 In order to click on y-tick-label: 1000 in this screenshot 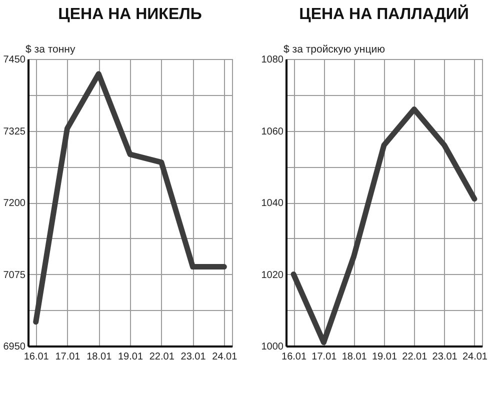, I will do `click(272, 347)`.